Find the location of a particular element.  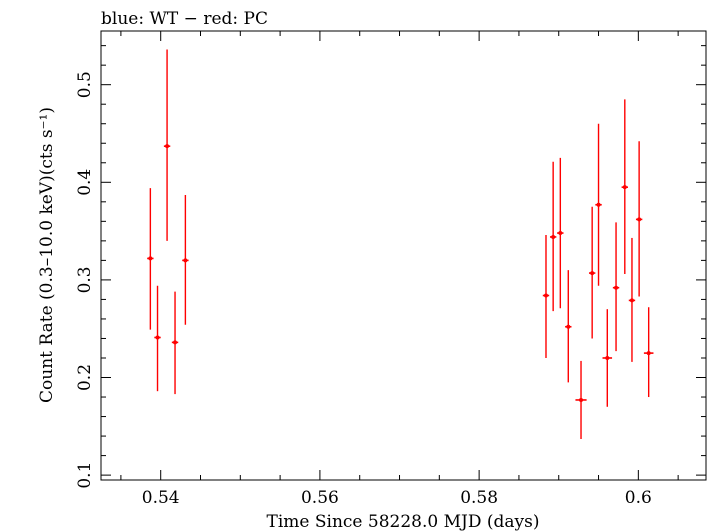

x-tick-label: 0.54 is located at coordinates (161, 498).